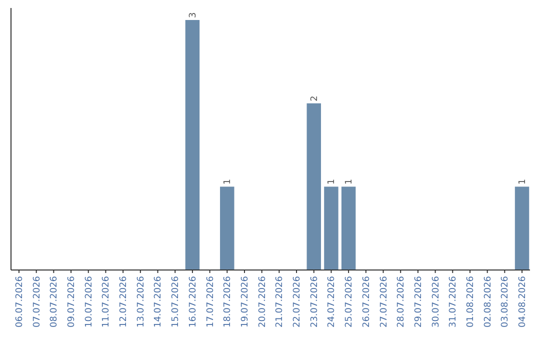 This screenshot has width=540, height=340. I want to click on x-tick-label: 28.07.2026, so click(401, 302).